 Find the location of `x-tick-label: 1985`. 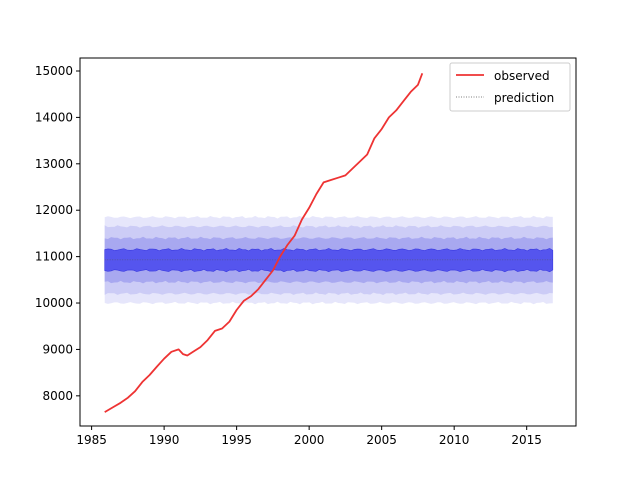

x-tick-label: 1985 is located at coordinates (91, 440).